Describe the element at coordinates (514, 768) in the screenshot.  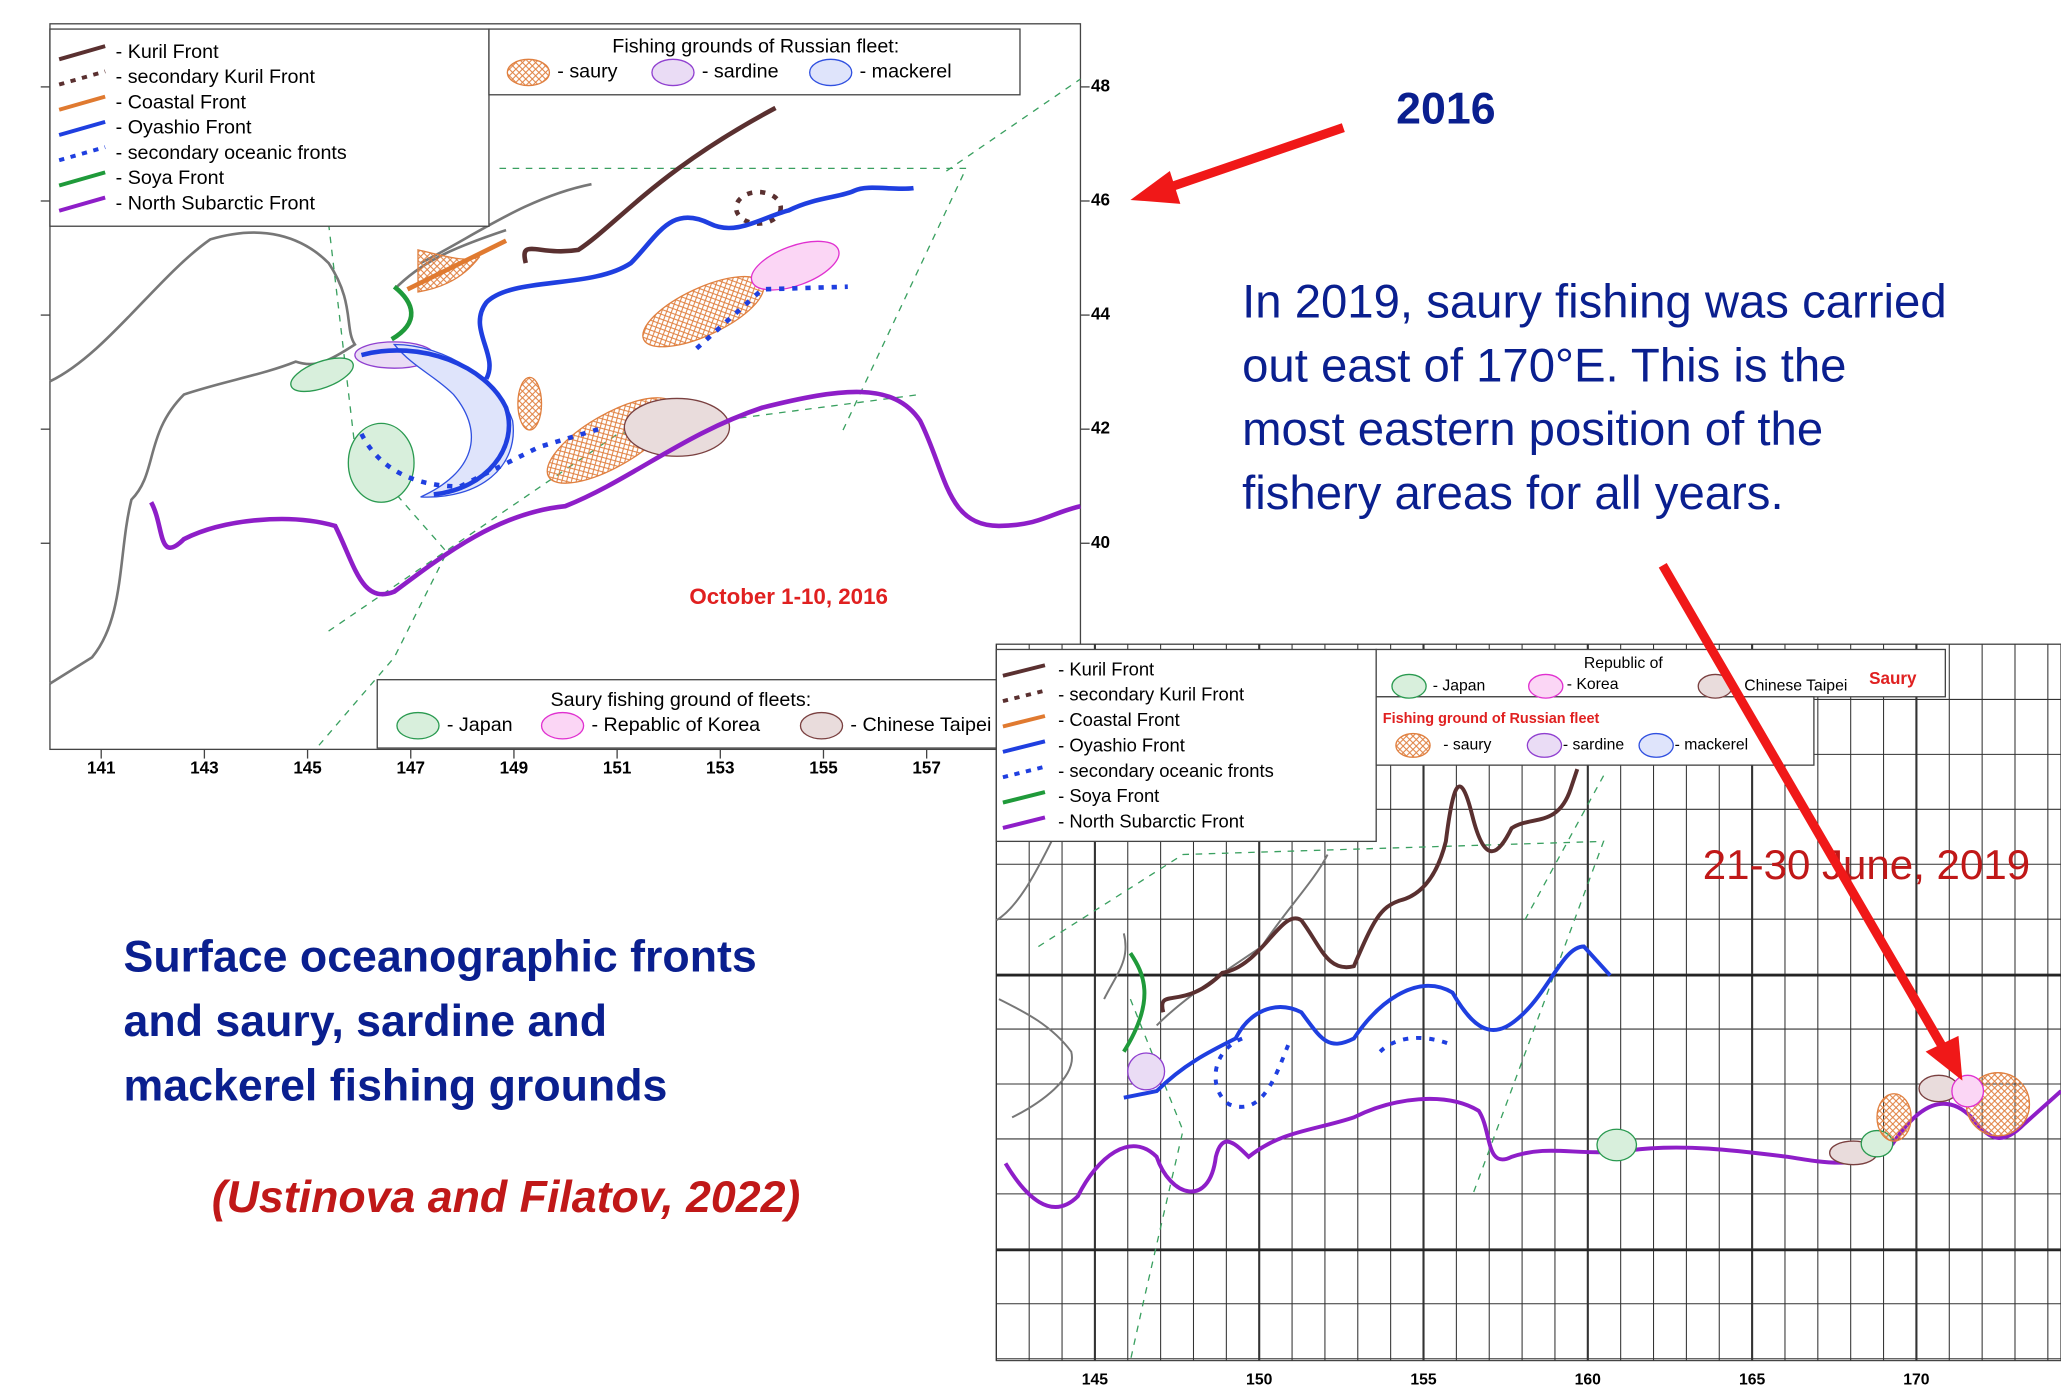
I see `x-tick-label: 149` at that location.